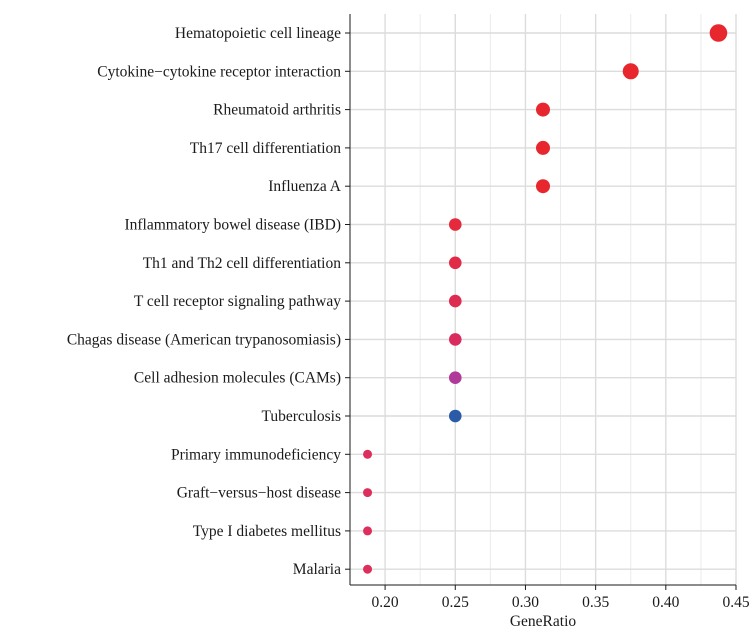 This screenshot has width=754, height=634. What do you see at coordinates (561, 598) in the screenshot?
I see `x-axis-ticks: 0.20 0.25 0.30 0.35 0.40 0.45` at bounding box center [561, 598].